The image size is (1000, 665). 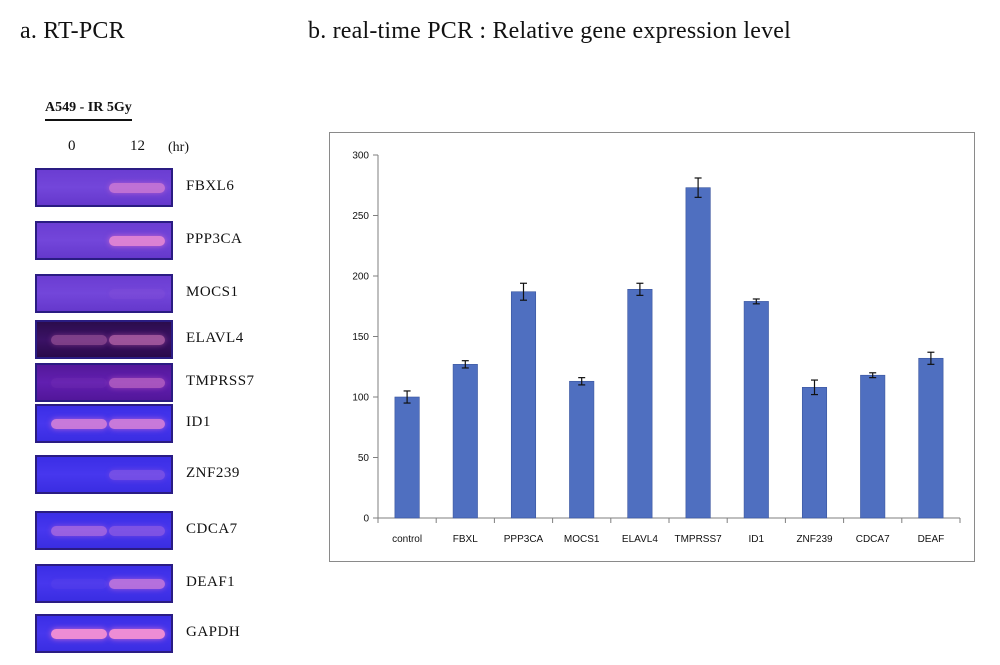 What do you see at coordinates (210, 186) in the screenshot?
I see `gene-label-fbxl6: FBXL6` at bounding box center [210, 186].